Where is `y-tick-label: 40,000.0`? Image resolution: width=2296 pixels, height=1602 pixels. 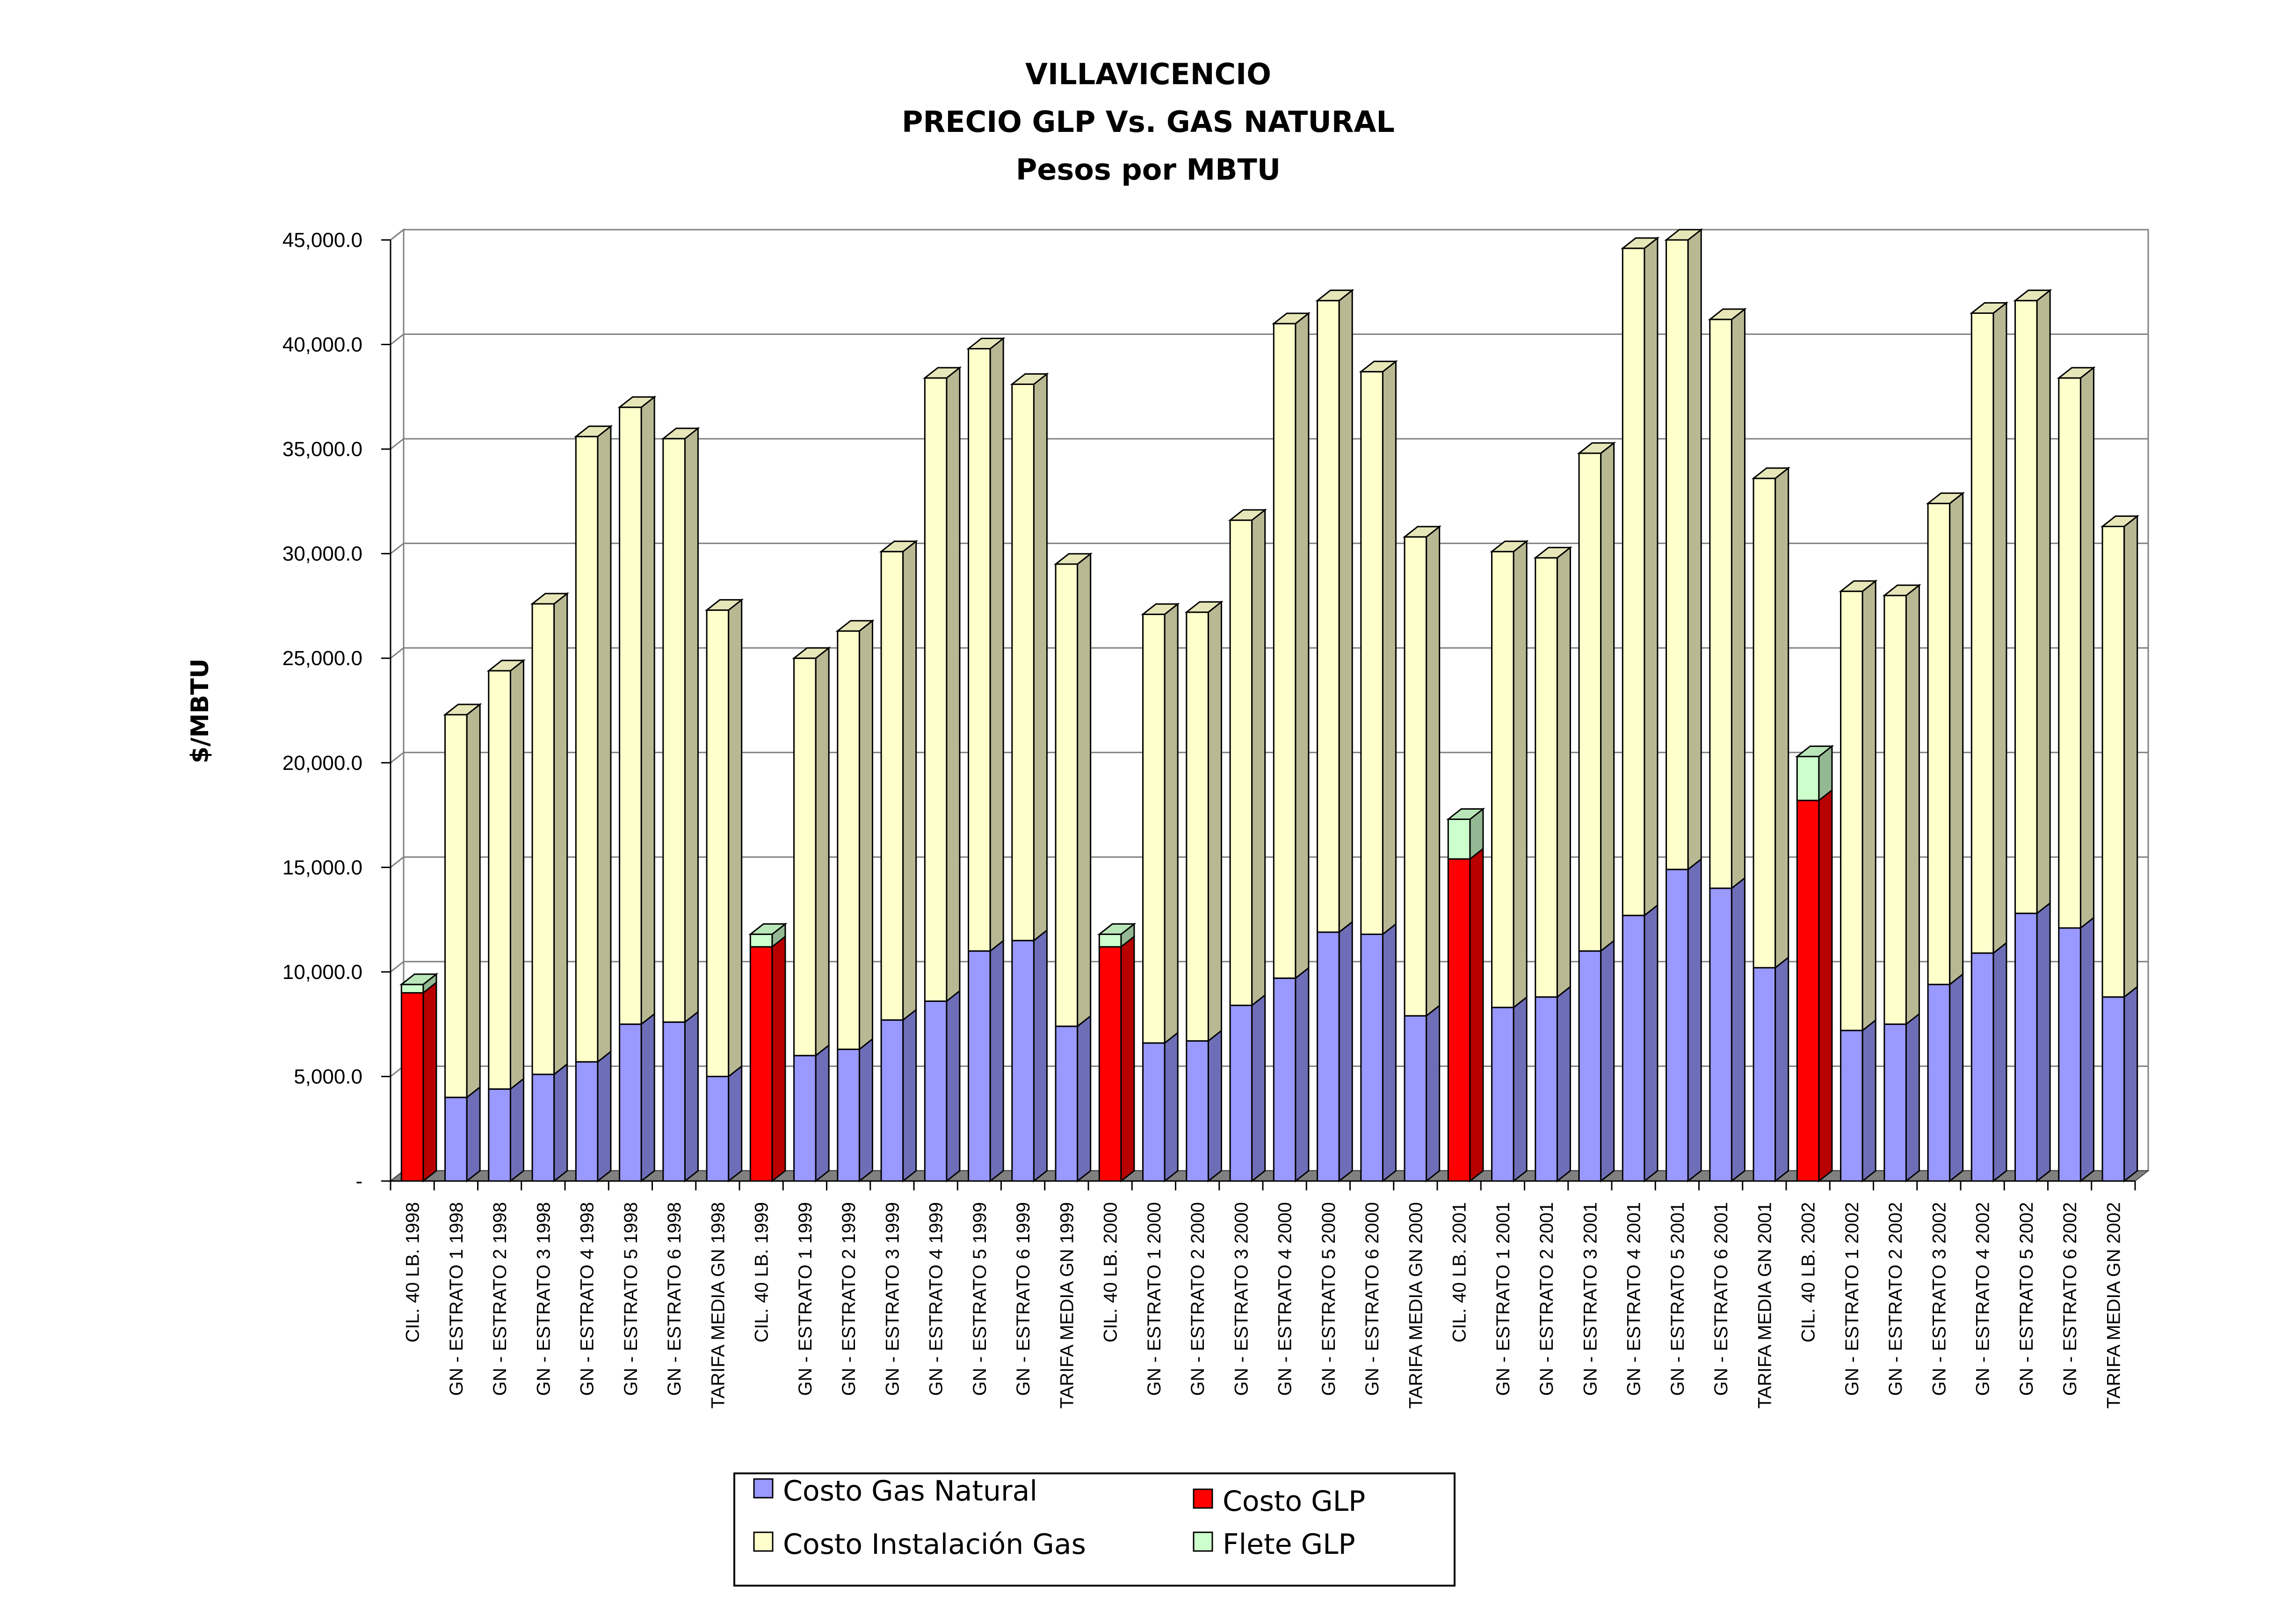 y-tick-label: 40,000.0 is located at coordinates (322, 344).